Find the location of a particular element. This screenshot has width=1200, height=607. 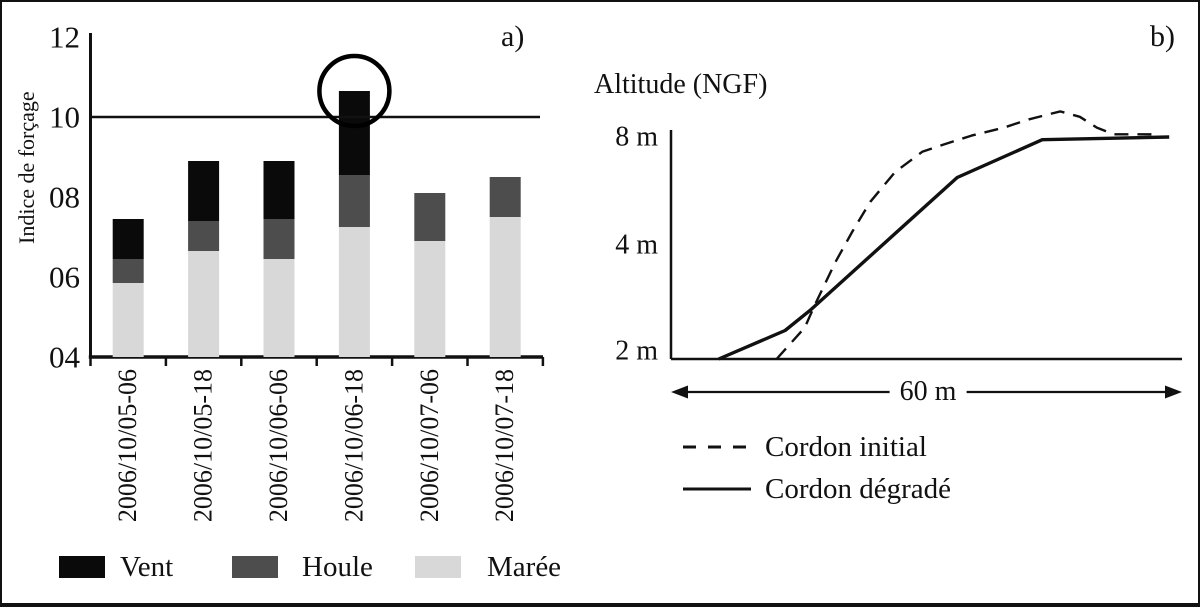

profile-line-cordon-degrade is located at coordinates (944, 248).